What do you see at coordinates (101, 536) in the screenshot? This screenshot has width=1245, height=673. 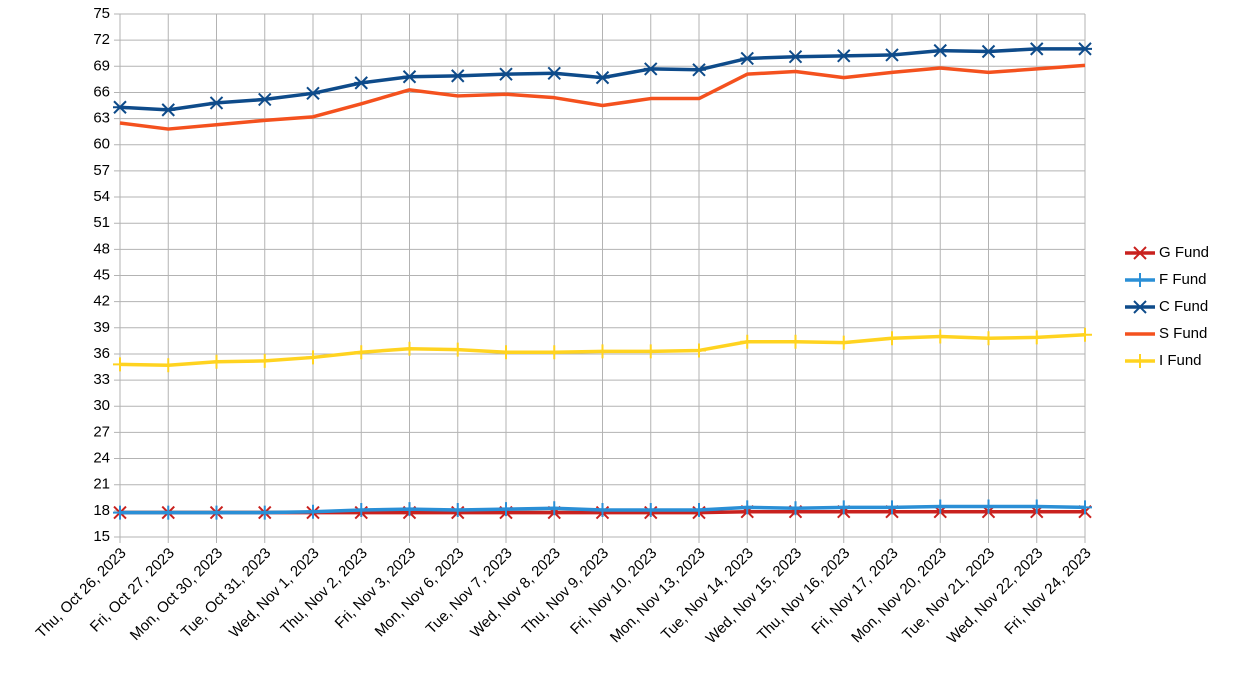 I see `y-tick-label: 15` at bounding box center [101, 536].